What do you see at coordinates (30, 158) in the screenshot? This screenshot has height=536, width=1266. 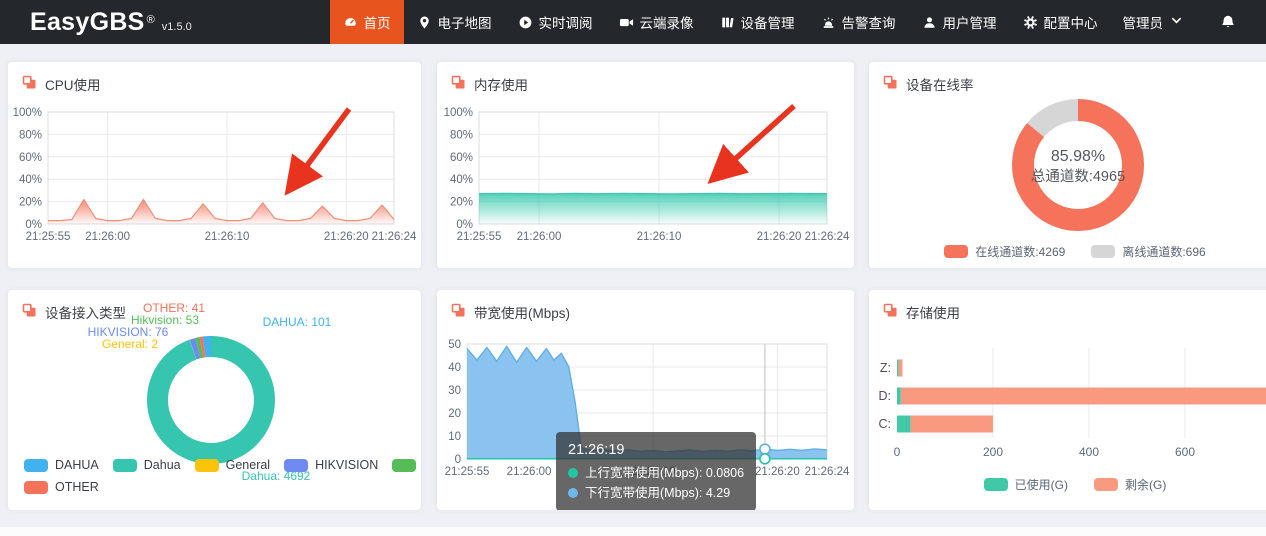 I see `svg-text: 60%` at bounding box center [30, 158].